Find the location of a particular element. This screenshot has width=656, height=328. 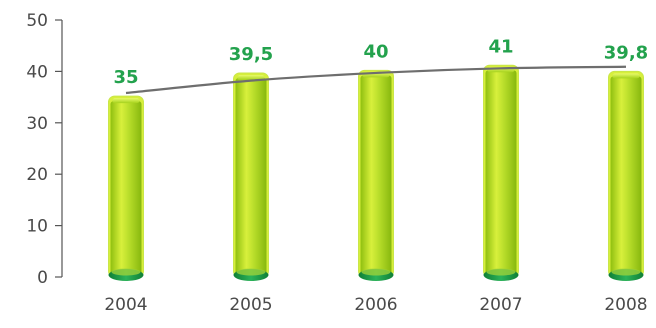

x-tick-label: 2007 is located at coordinates (500, 305).